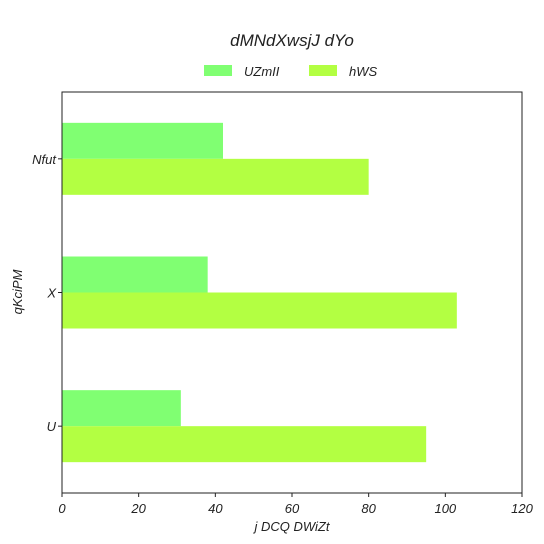 The width and height of the screenshot is (544, 544). What do you see at coordinates (363, 71) in the screenshot?
I see `legend-label-series-2: hWS` at bounding box center [363, 71].